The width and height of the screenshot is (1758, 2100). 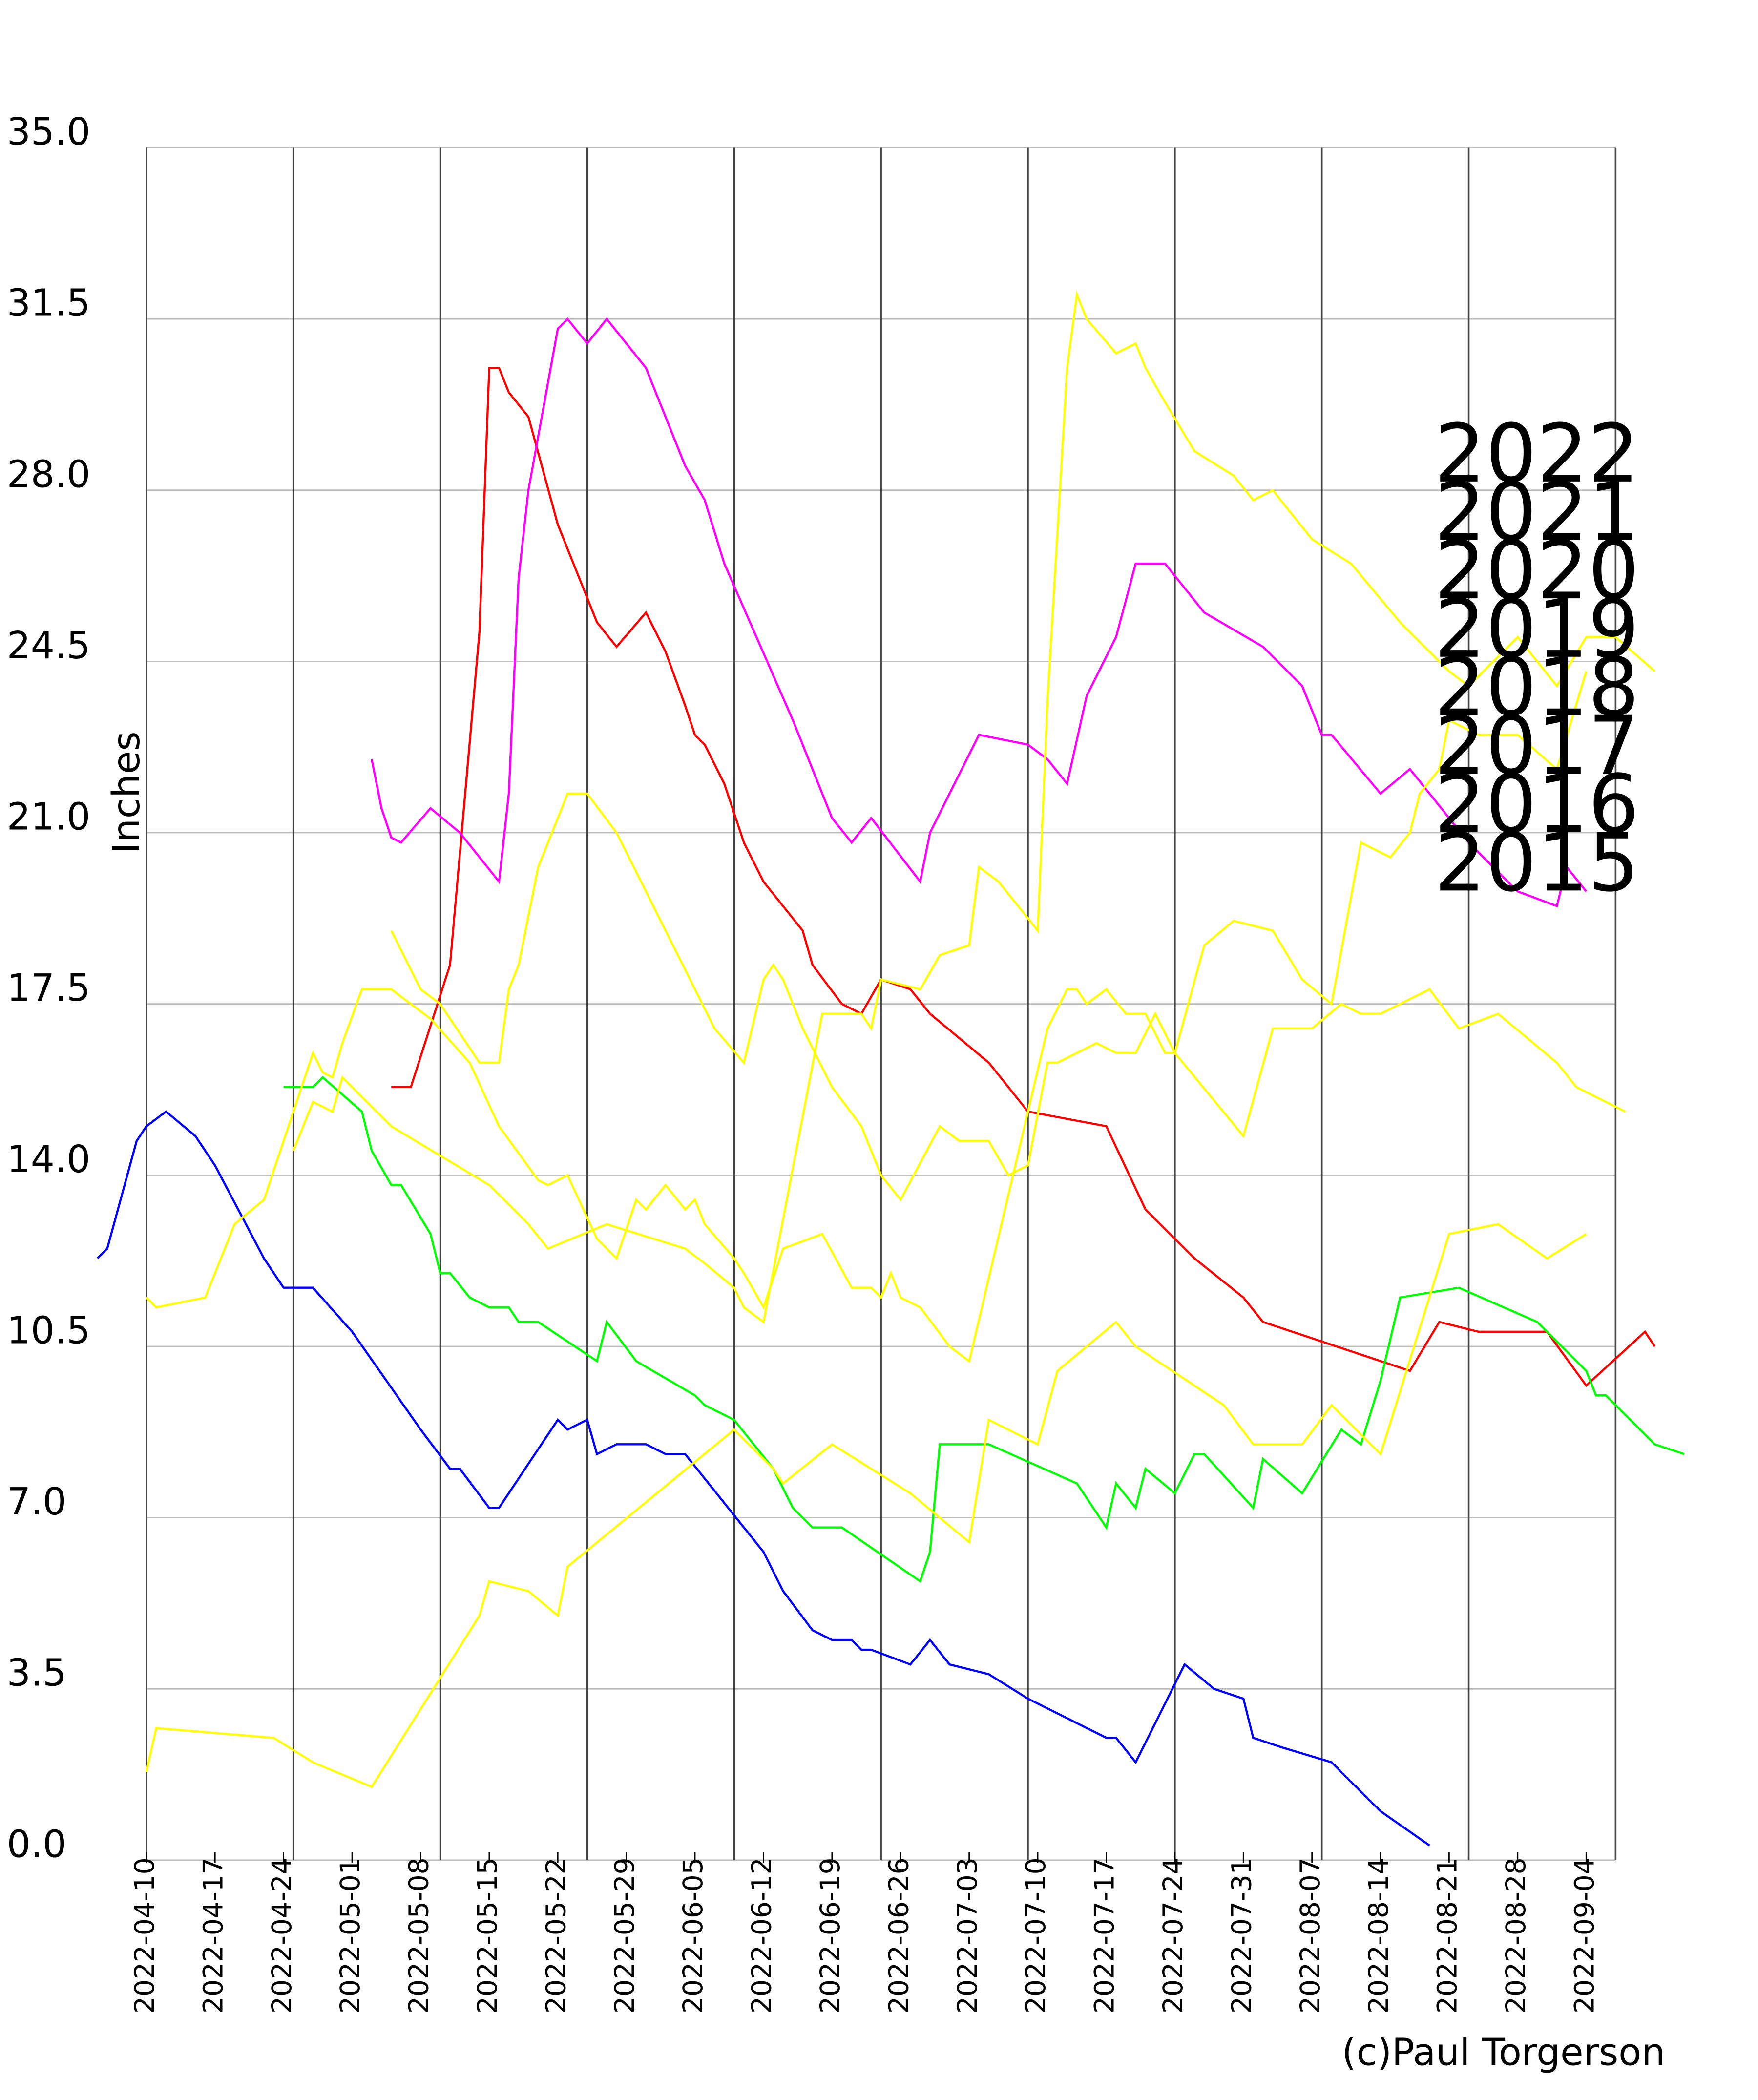 What do you see at coordinates (693, 1935) in the screenshot?
I see `x-tick-label: 2022-06-05` at bounding box center [693, 1935].